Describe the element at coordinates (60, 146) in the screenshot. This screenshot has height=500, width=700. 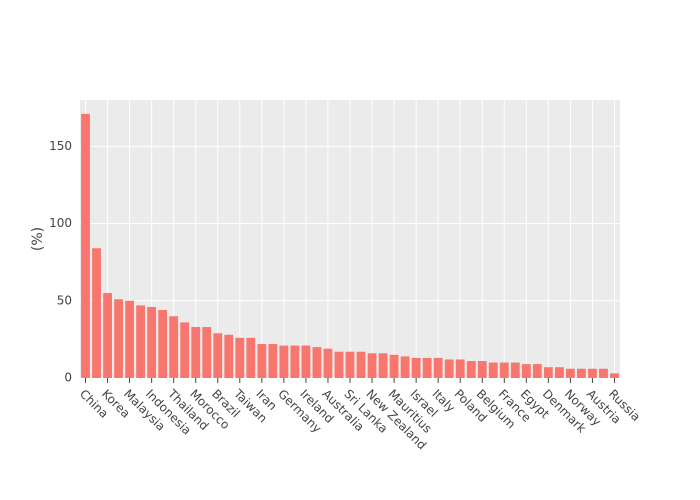
I see `y-tick-label: 150` at that location.